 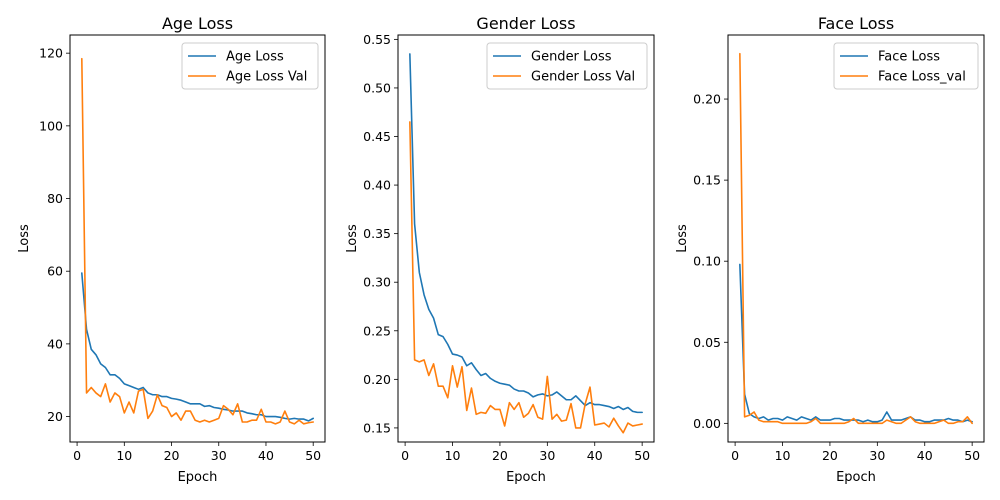 What do you see at coordinates (972, 455) in the screenshot?
I see `face-loss-x-tick-label: 50` at bounding box center [972, 455].